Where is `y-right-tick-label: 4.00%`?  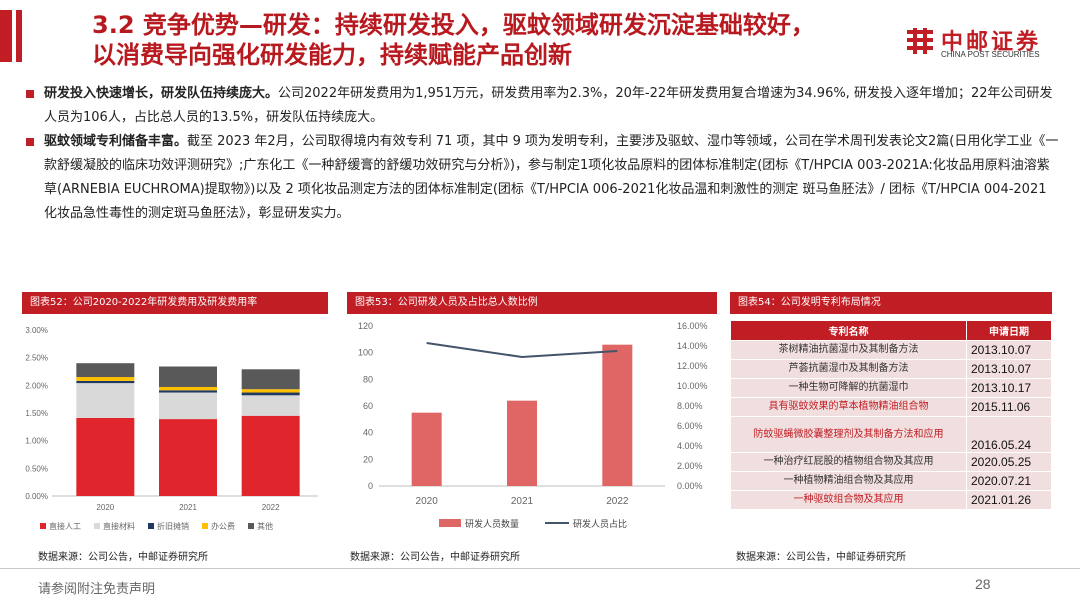
y-right-tick-label: 4.00% is located at coordinates (690, 446).